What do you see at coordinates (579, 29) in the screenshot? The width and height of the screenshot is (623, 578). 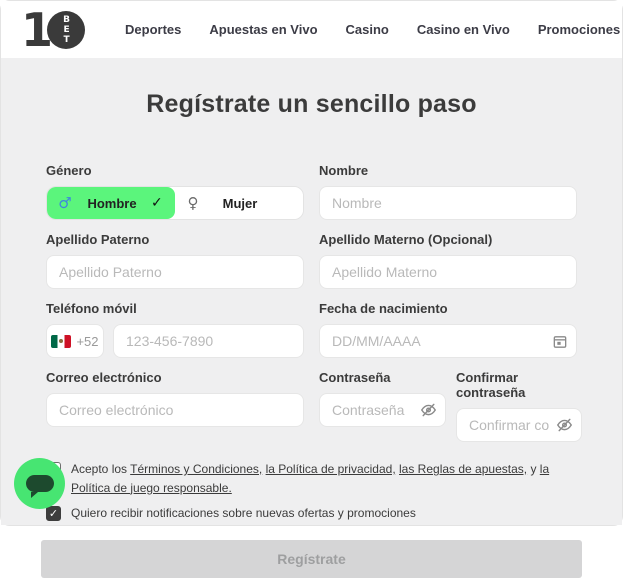 I see `nav-item-promociones: Promociones` at bounding box center [579, 29].